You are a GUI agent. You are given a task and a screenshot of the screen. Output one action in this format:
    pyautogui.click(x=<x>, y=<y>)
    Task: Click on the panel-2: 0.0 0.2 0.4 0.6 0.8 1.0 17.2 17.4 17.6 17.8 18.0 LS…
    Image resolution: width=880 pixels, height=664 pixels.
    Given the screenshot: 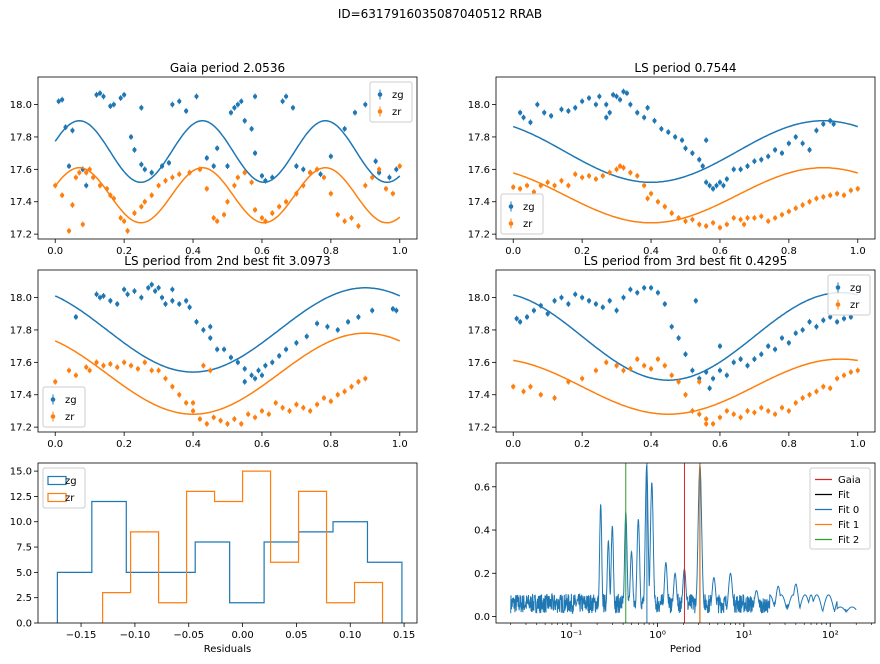 What is the action you would take?
    pyautogui.click(x=672, y=159)
    